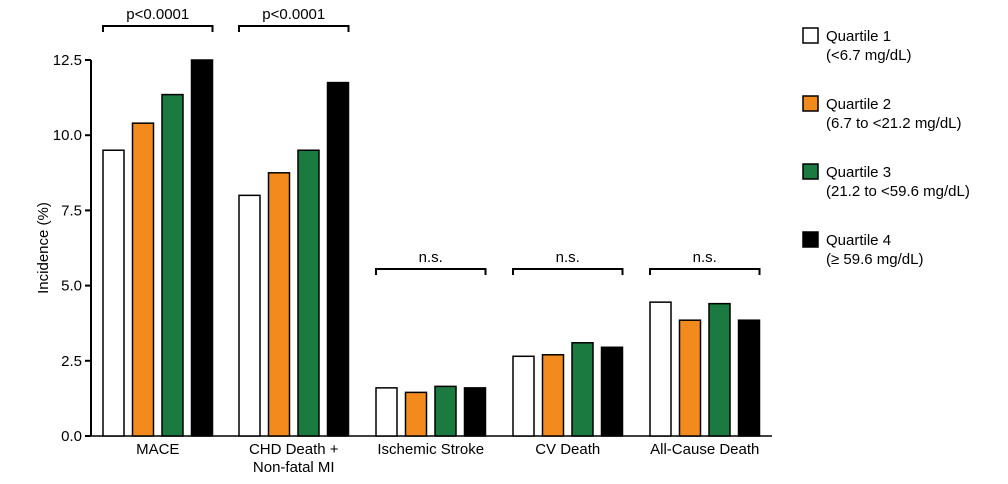 This screenshot has width=1008, height=484. What do you see at coordinates (858, 104) in the screenshot?
I see `legend-label: Quartile 2` at bounding box center [858, 104].